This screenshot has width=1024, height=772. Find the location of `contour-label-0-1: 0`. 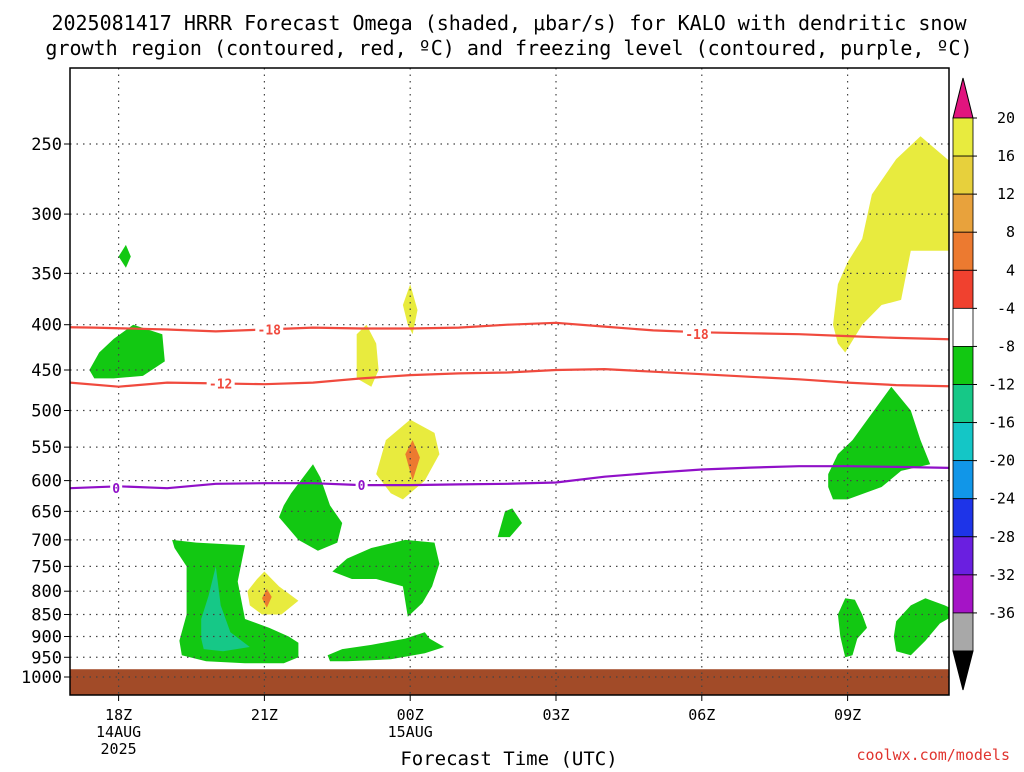

contour-label-0-1: 0 is located at coordinates (362, 486).